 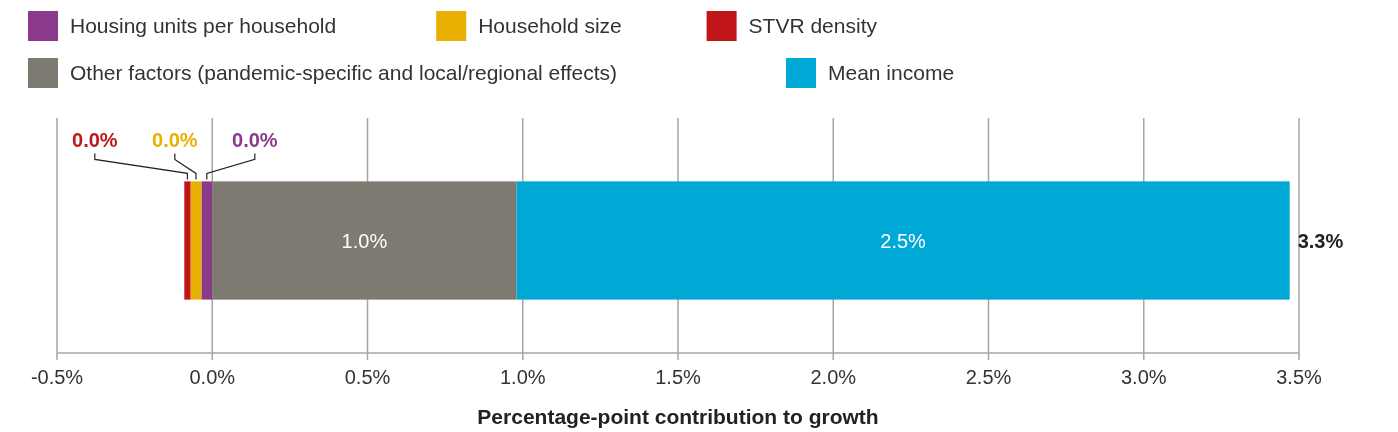 I want to click on x-tick-label: -0.5%, so click(x=57, y=377).